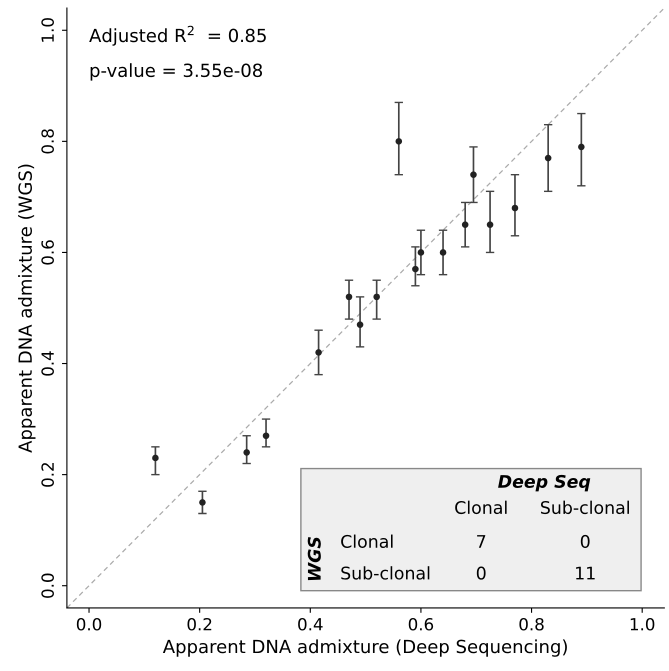 Image resolution: width=669 pixels, height=671 pixels. What do you see at coordinates (200, 624) in the screenshot?
I see `x-tick-label: 0.2` at bounding box center [200, 624].